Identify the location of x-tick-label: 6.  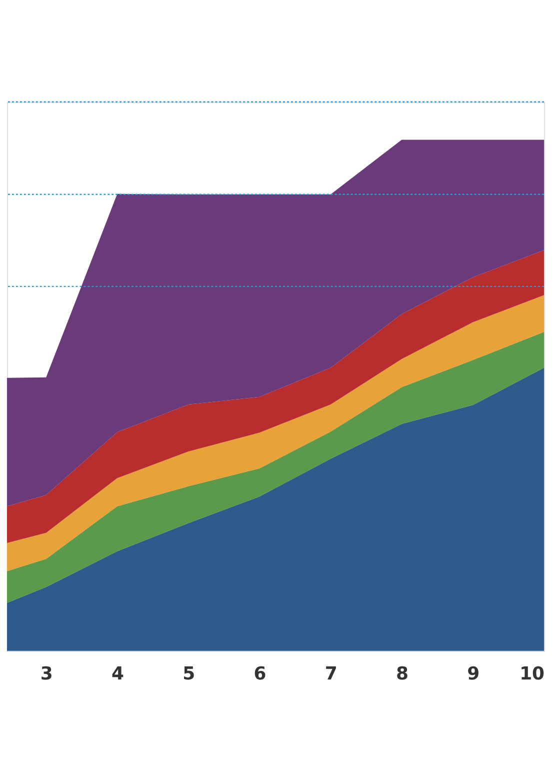
(260, 673).